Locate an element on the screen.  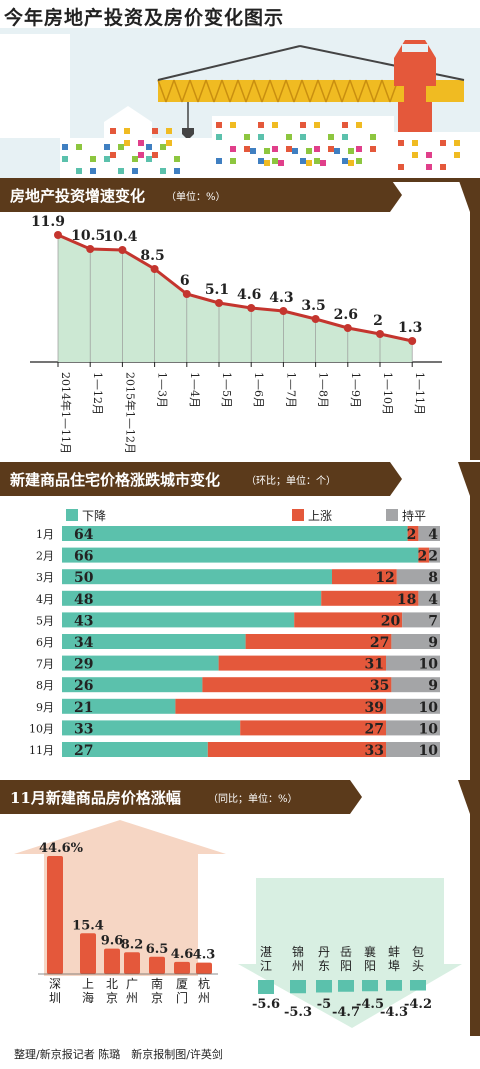
area-fill is located at coordinates (235, 298).